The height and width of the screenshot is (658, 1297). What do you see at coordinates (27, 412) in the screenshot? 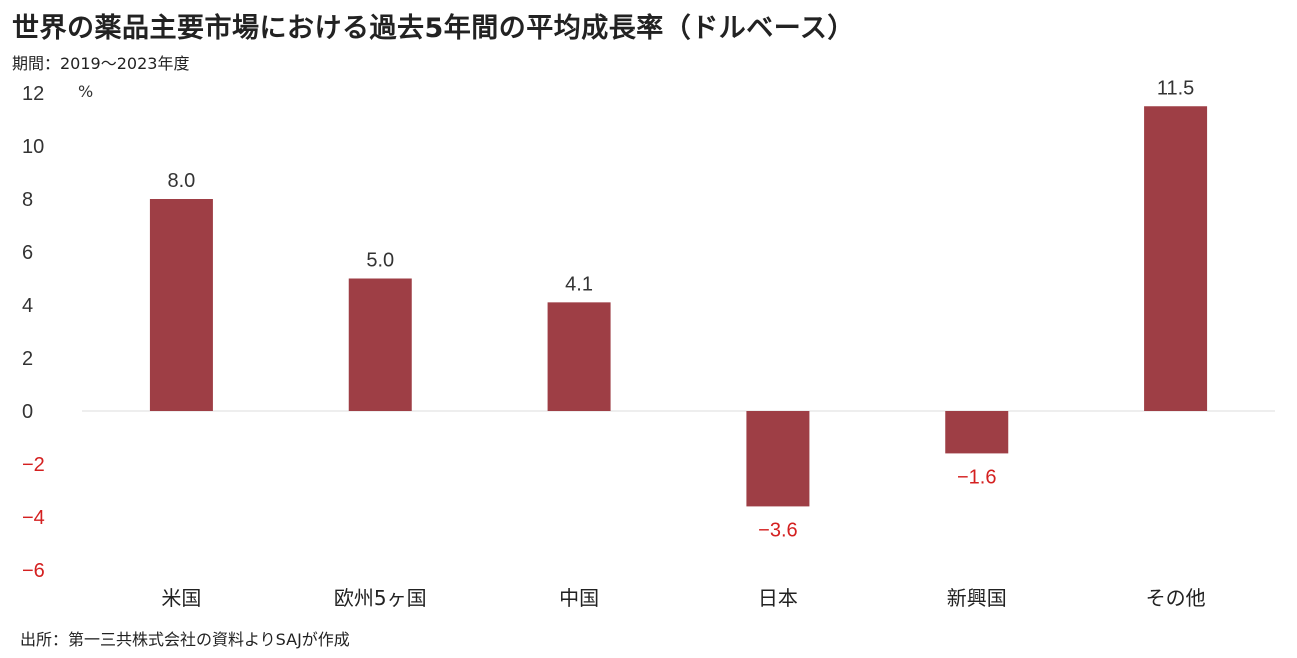
I see `y-tick-label: 0` at bounding box center [27, 412].